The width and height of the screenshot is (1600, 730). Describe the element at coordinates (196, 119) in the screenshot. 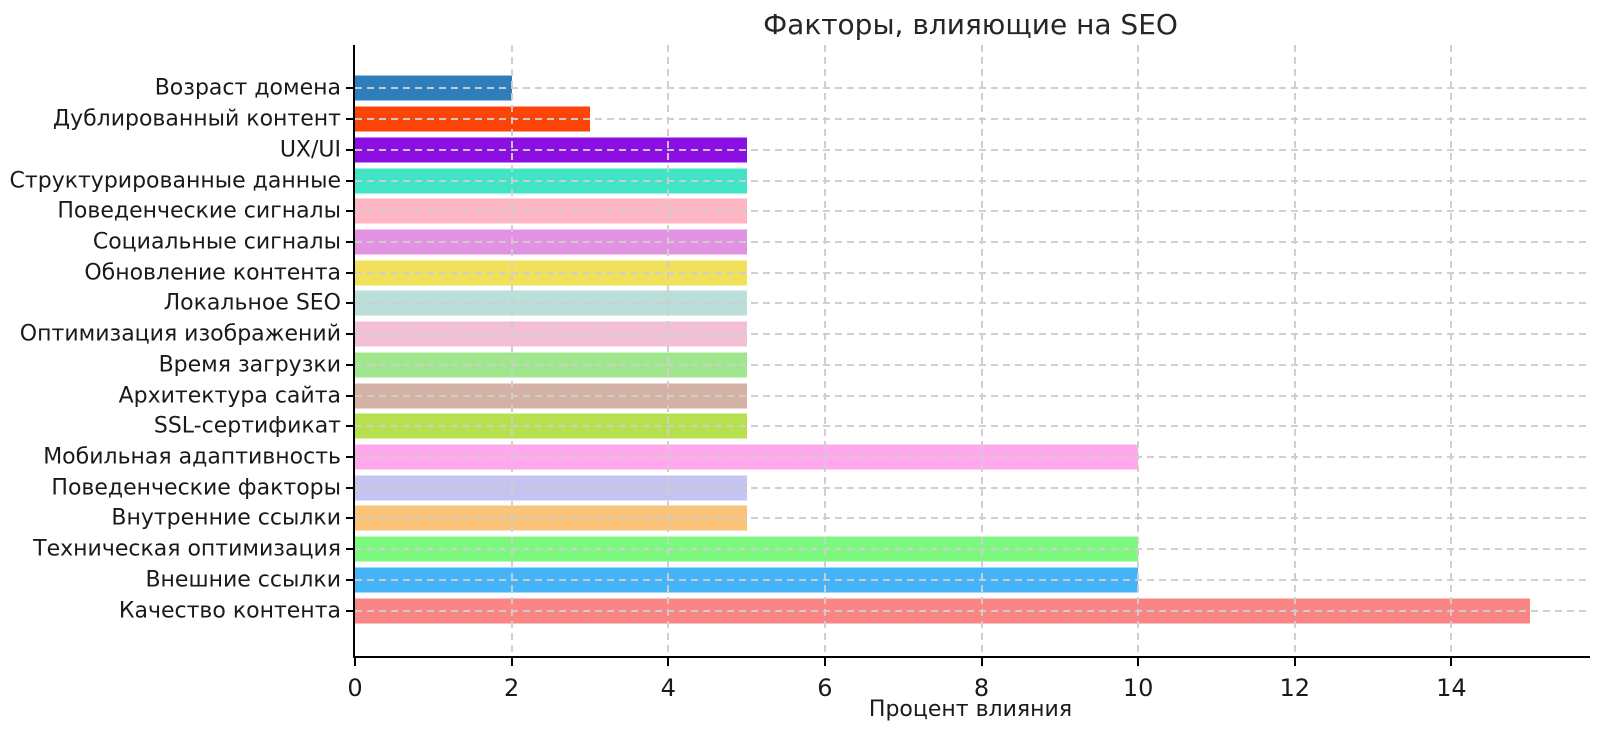

I see `y-tick-label: Дублированный контент` at that location.